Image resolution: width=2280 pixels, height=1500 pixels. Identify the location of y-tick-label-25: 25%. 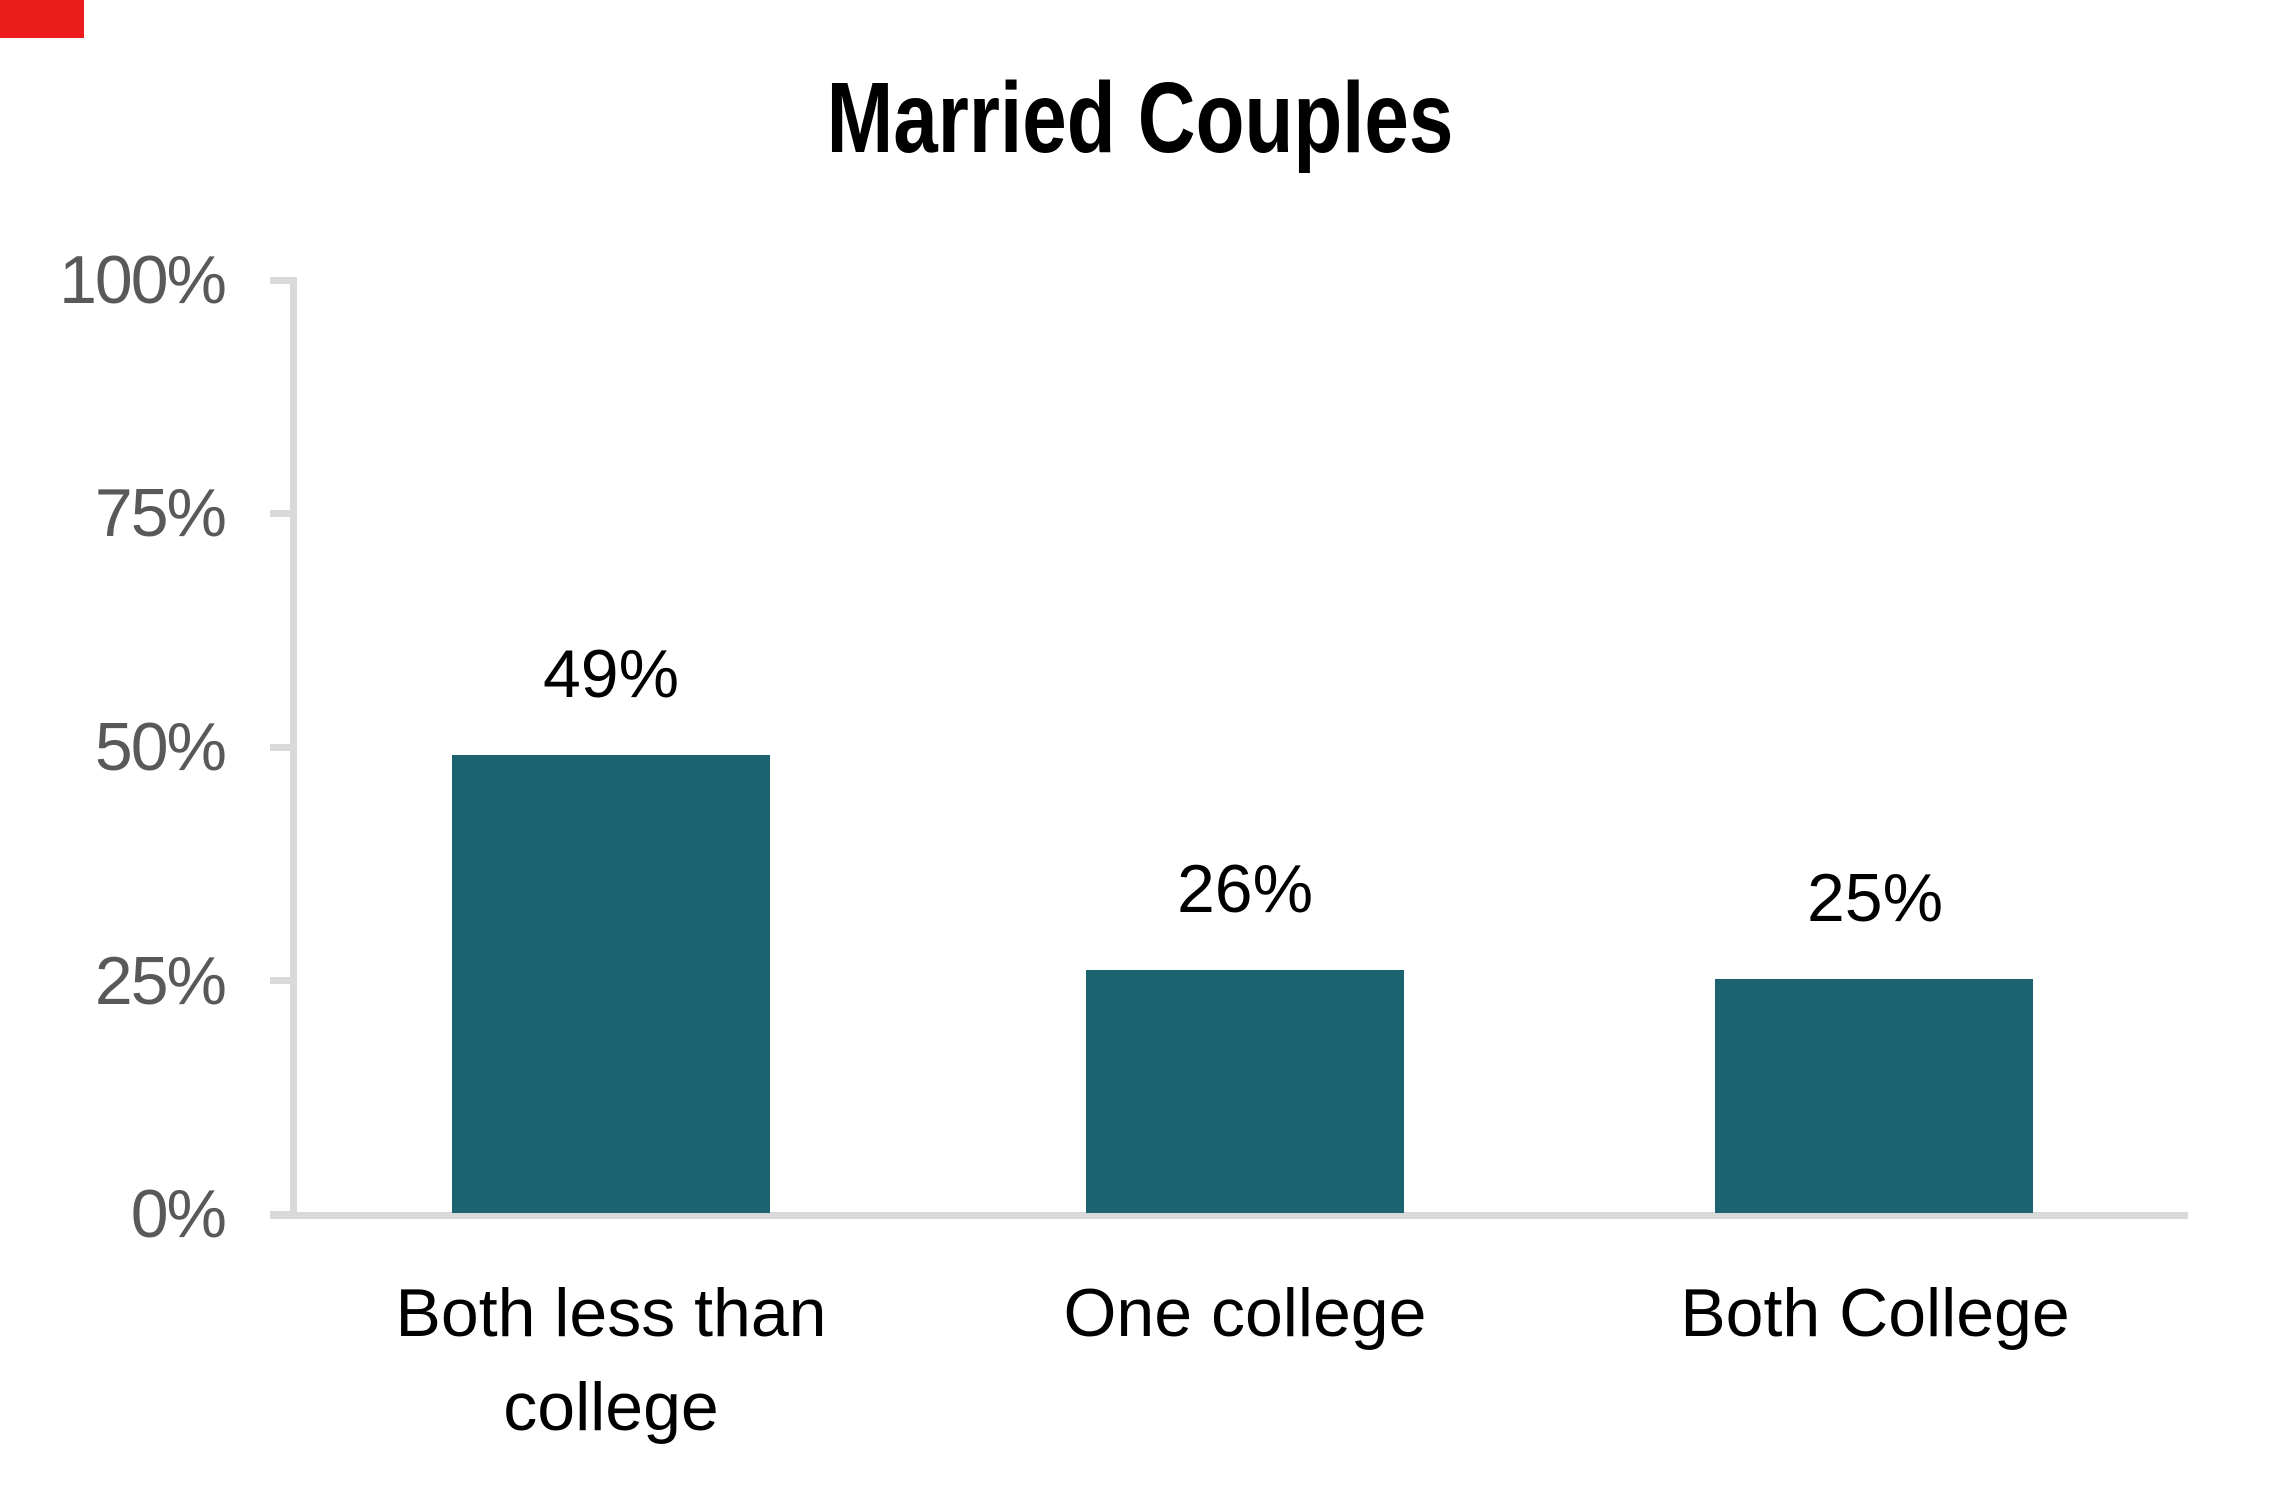
(160, 981).